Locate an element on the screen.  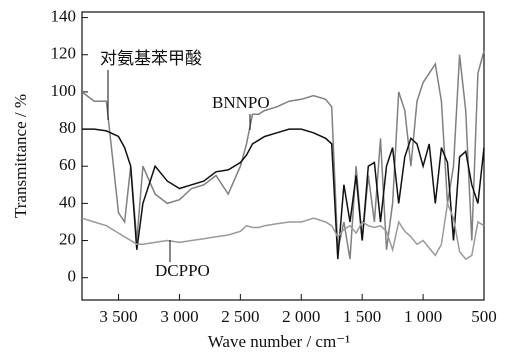
y-tick-label: 20 is located at coordinates (67, 238).